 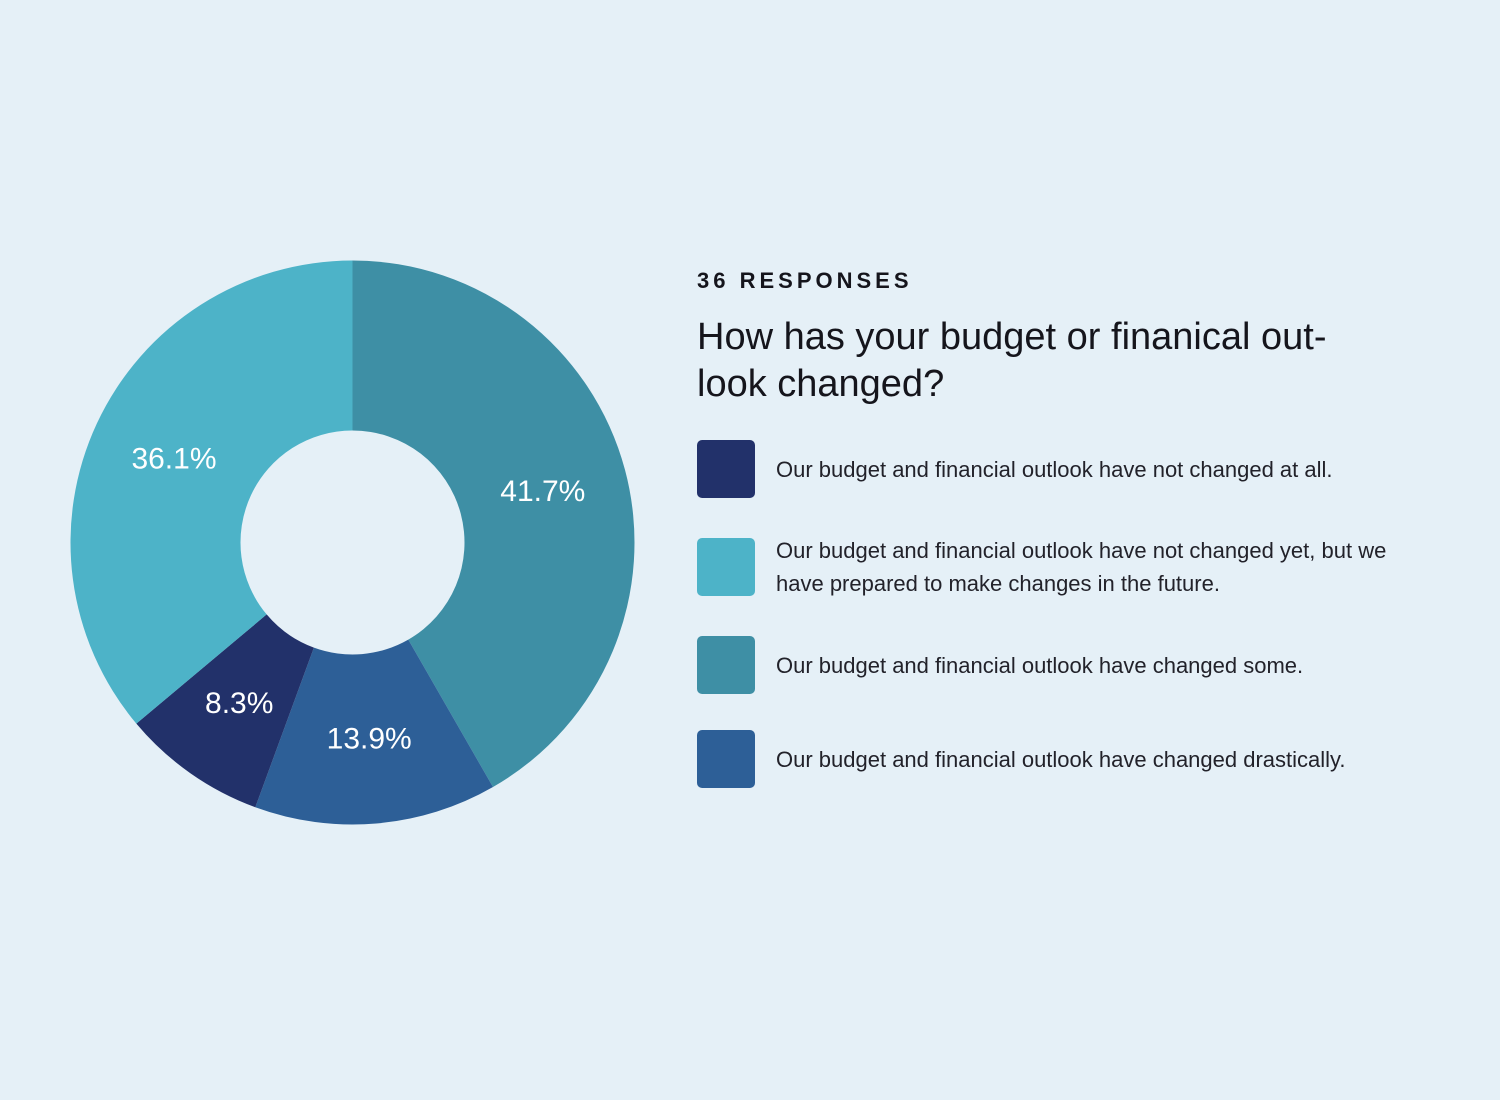 I want to click on slice-percent-label: 13.9%, so click(x=369, y=738).